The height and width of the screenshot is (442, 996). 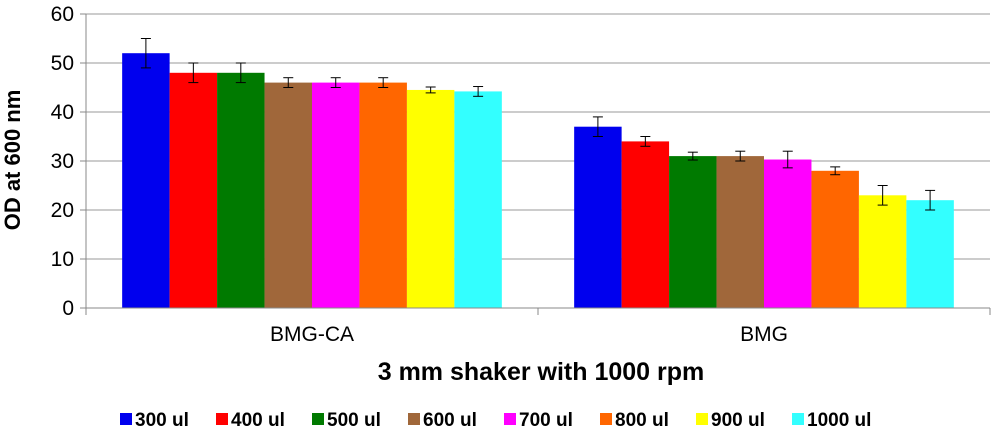 I want to click on category-label: BMG-CA, so click(x=312, y=334).